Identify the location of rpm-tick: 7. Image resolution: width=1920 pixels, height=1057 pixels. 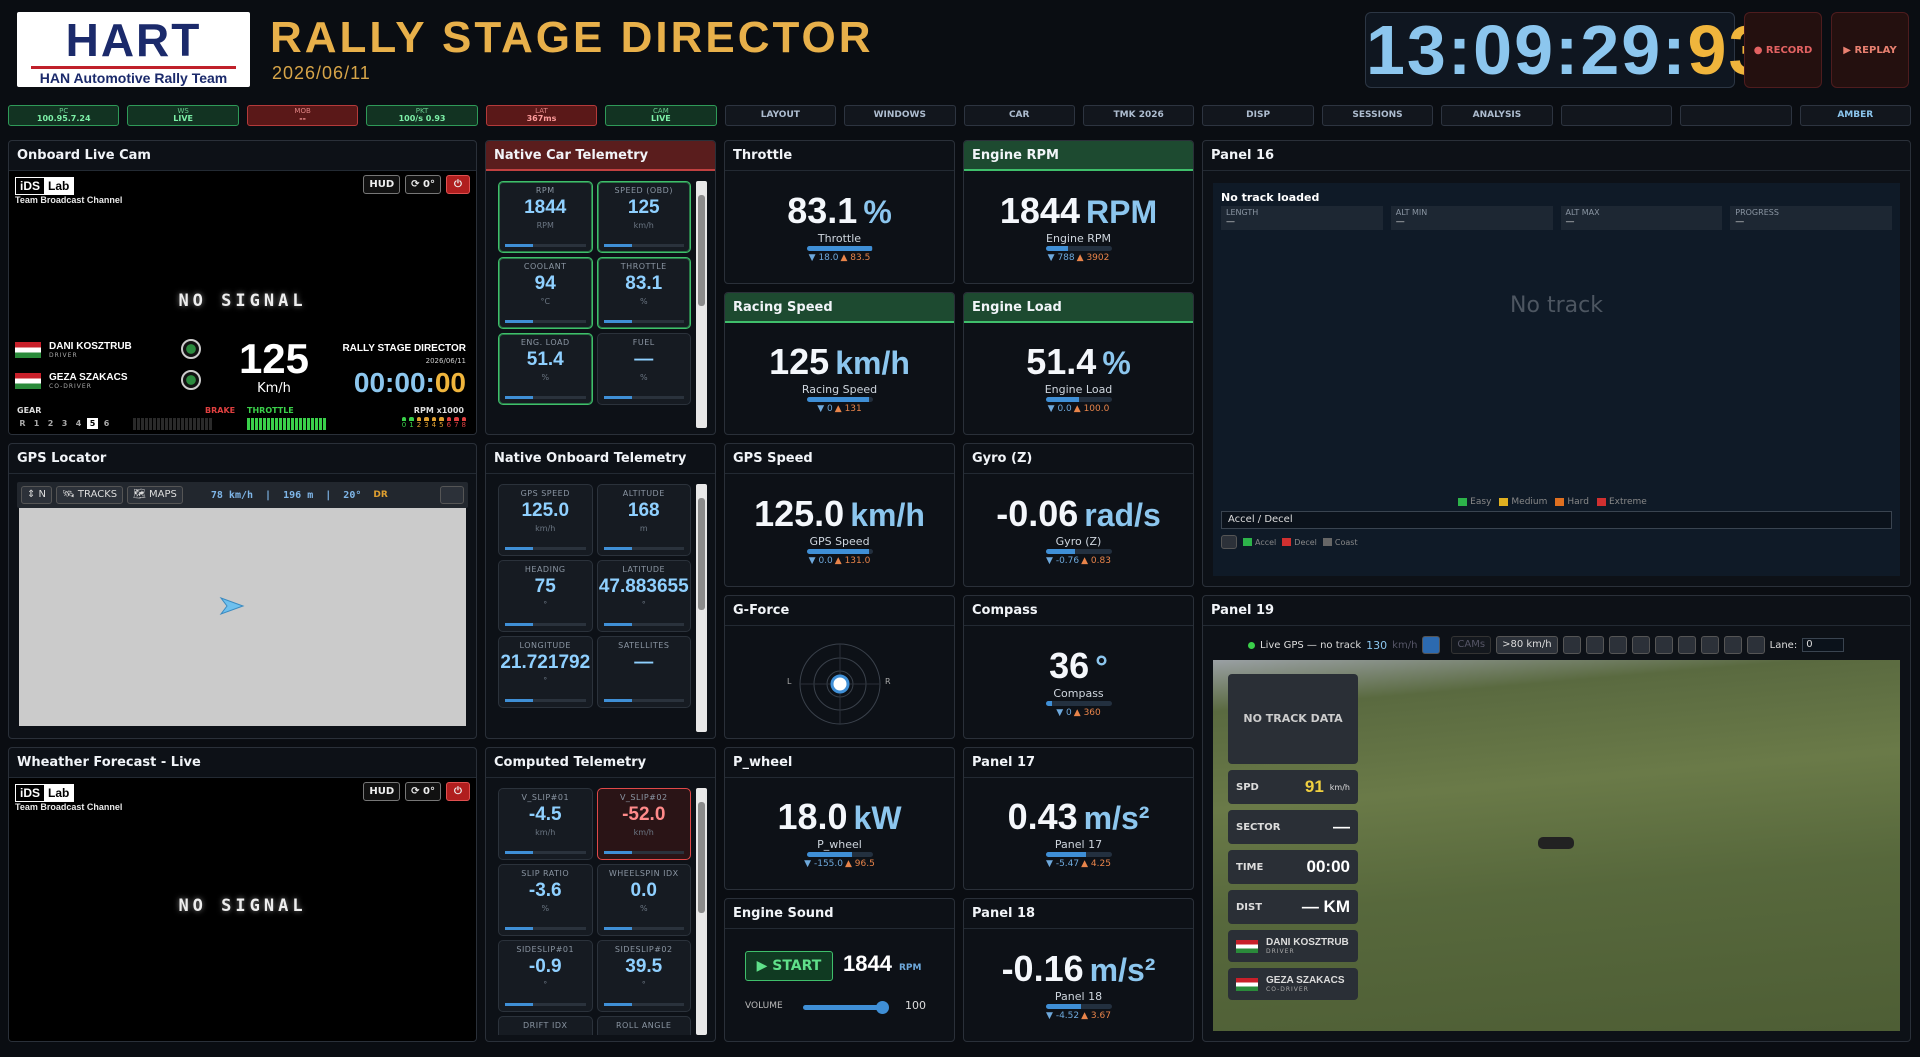
(456, 423).